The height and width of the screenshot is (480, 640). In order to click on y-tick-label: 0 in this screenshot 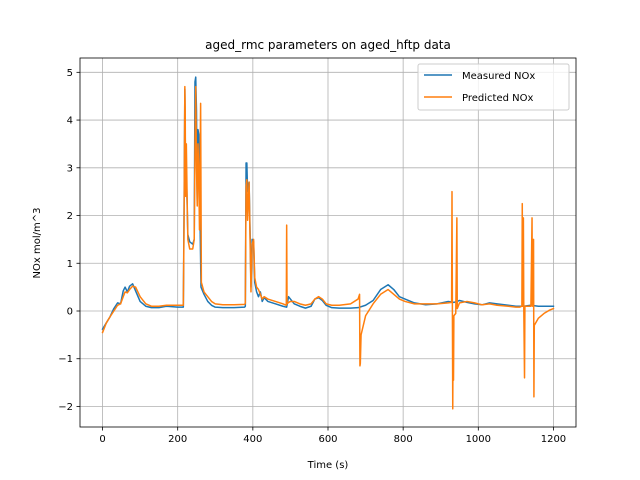, I will do `click(70, 312)`.